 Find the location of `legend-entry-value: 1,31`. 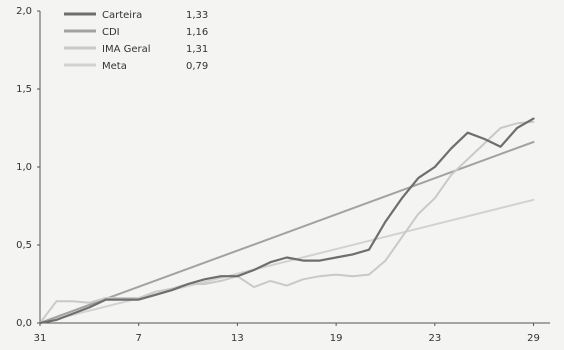

legend-entry-value: 1,31 is located at coordinates (197, 49).